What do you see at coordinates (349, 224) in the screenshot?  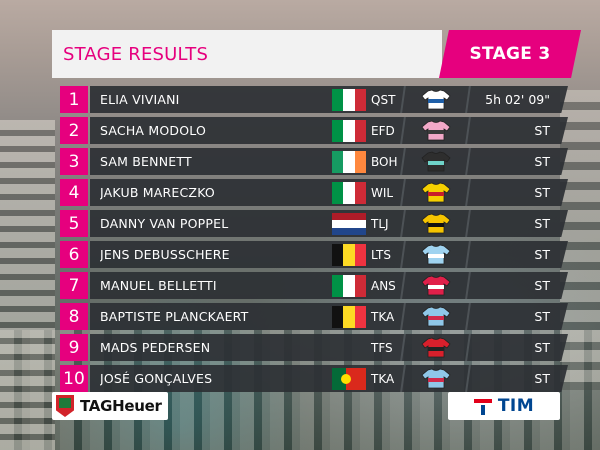 I see `flag-netherlands-icon` at bounding box center [349, 224].